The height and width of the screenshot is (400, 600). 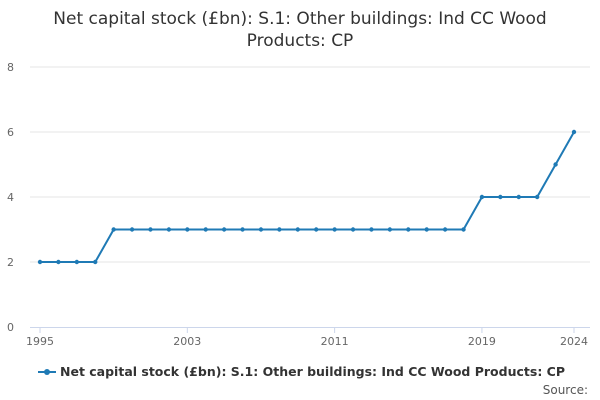 I want to click on y-tick-label-4: 4, so click(x=10, y=197).